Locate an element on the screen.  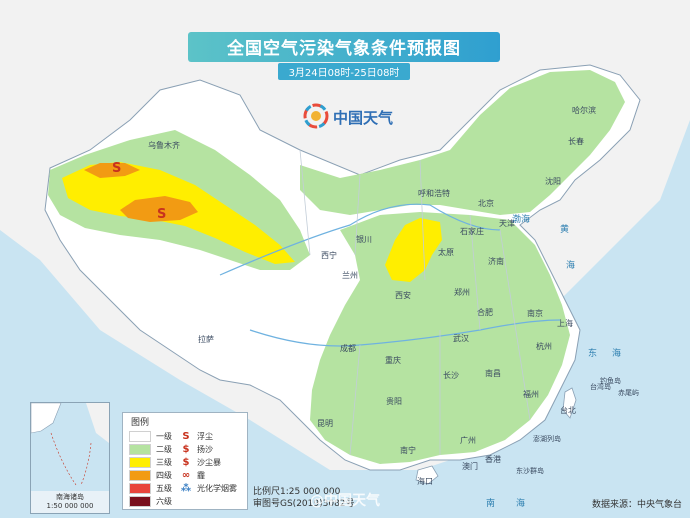
legend-level-row: 二级 is located at coordinates (150, 449).